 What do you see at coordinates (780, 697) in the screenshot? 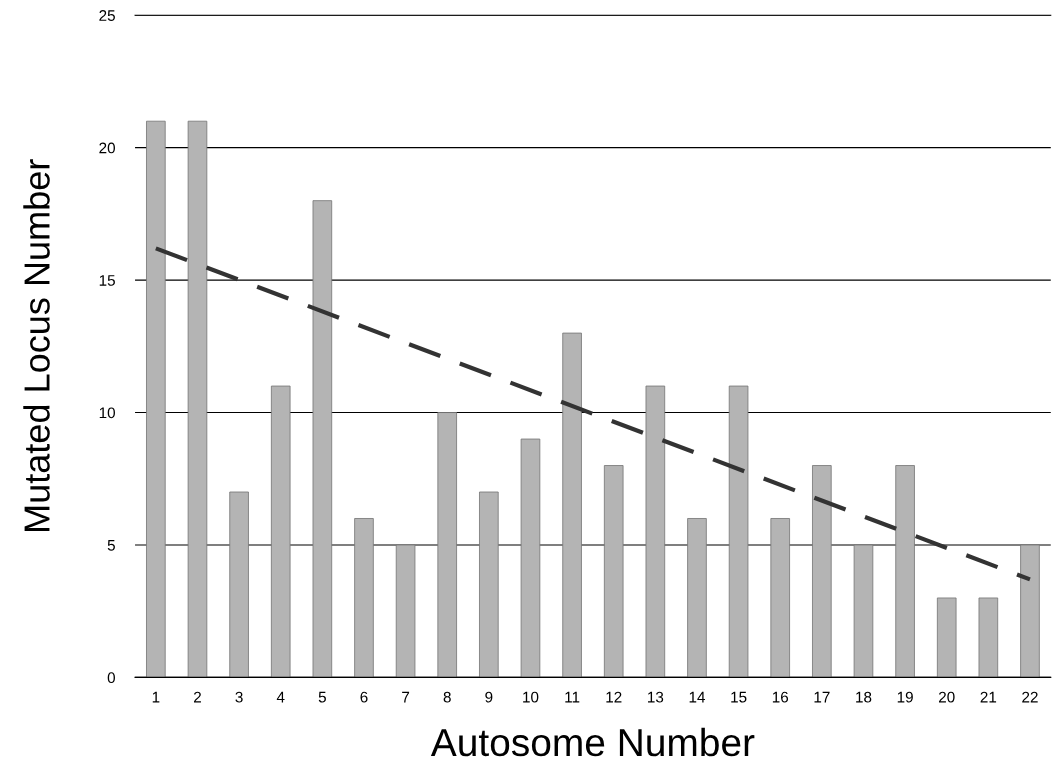
I see `x-tick-label: 16` at bounding box center [780, 697].